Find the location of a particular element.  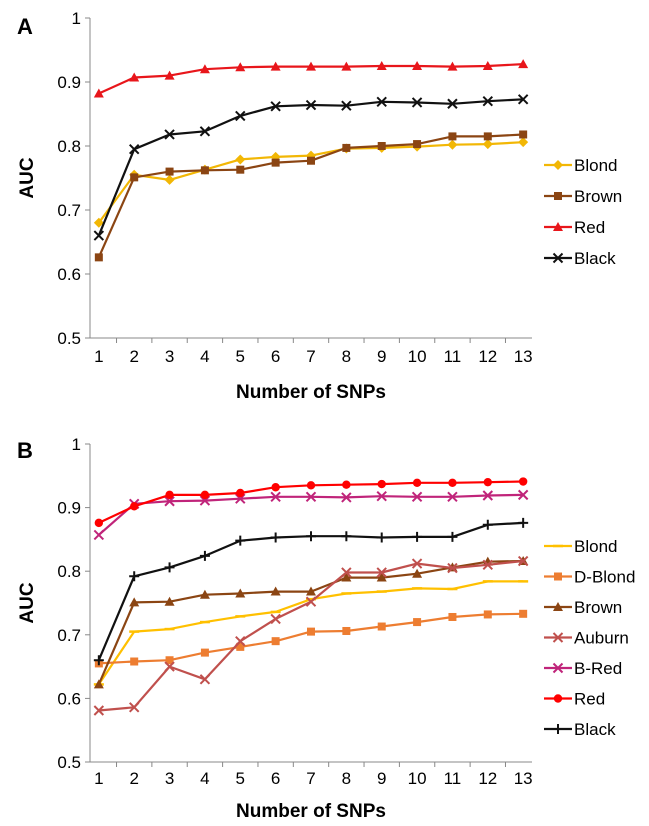

y-axis-title: AUC is located at coordinates (27, 602).